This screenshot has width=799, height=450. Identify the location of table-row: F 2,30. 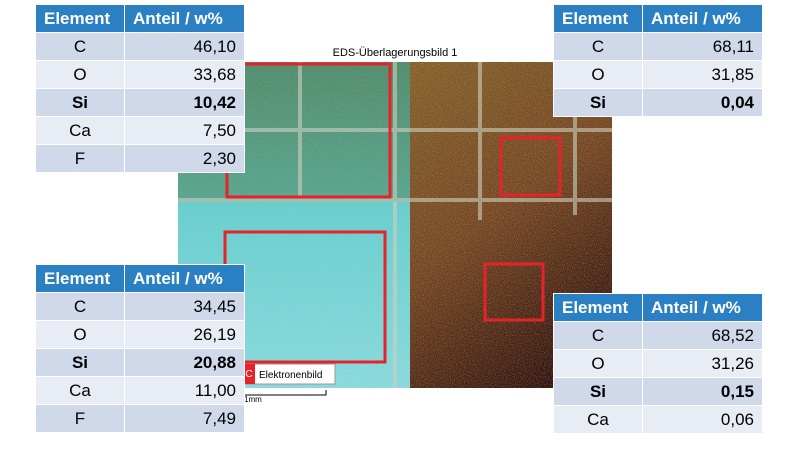
(140, 158).